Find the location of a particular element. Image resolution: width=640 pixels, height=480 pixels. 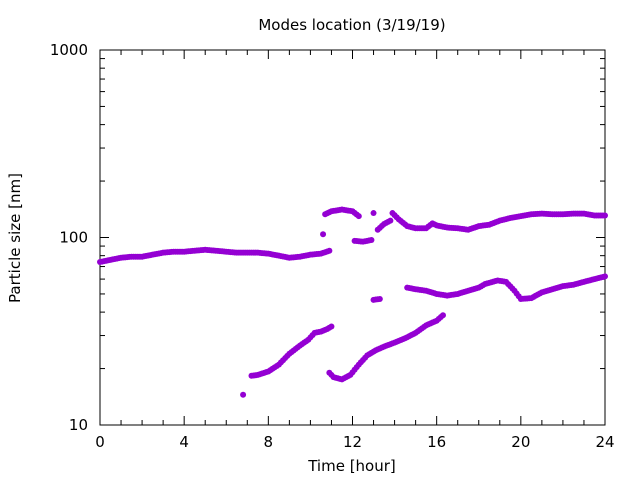

x-tick-label: 24 is located at coordinates (604, 442).